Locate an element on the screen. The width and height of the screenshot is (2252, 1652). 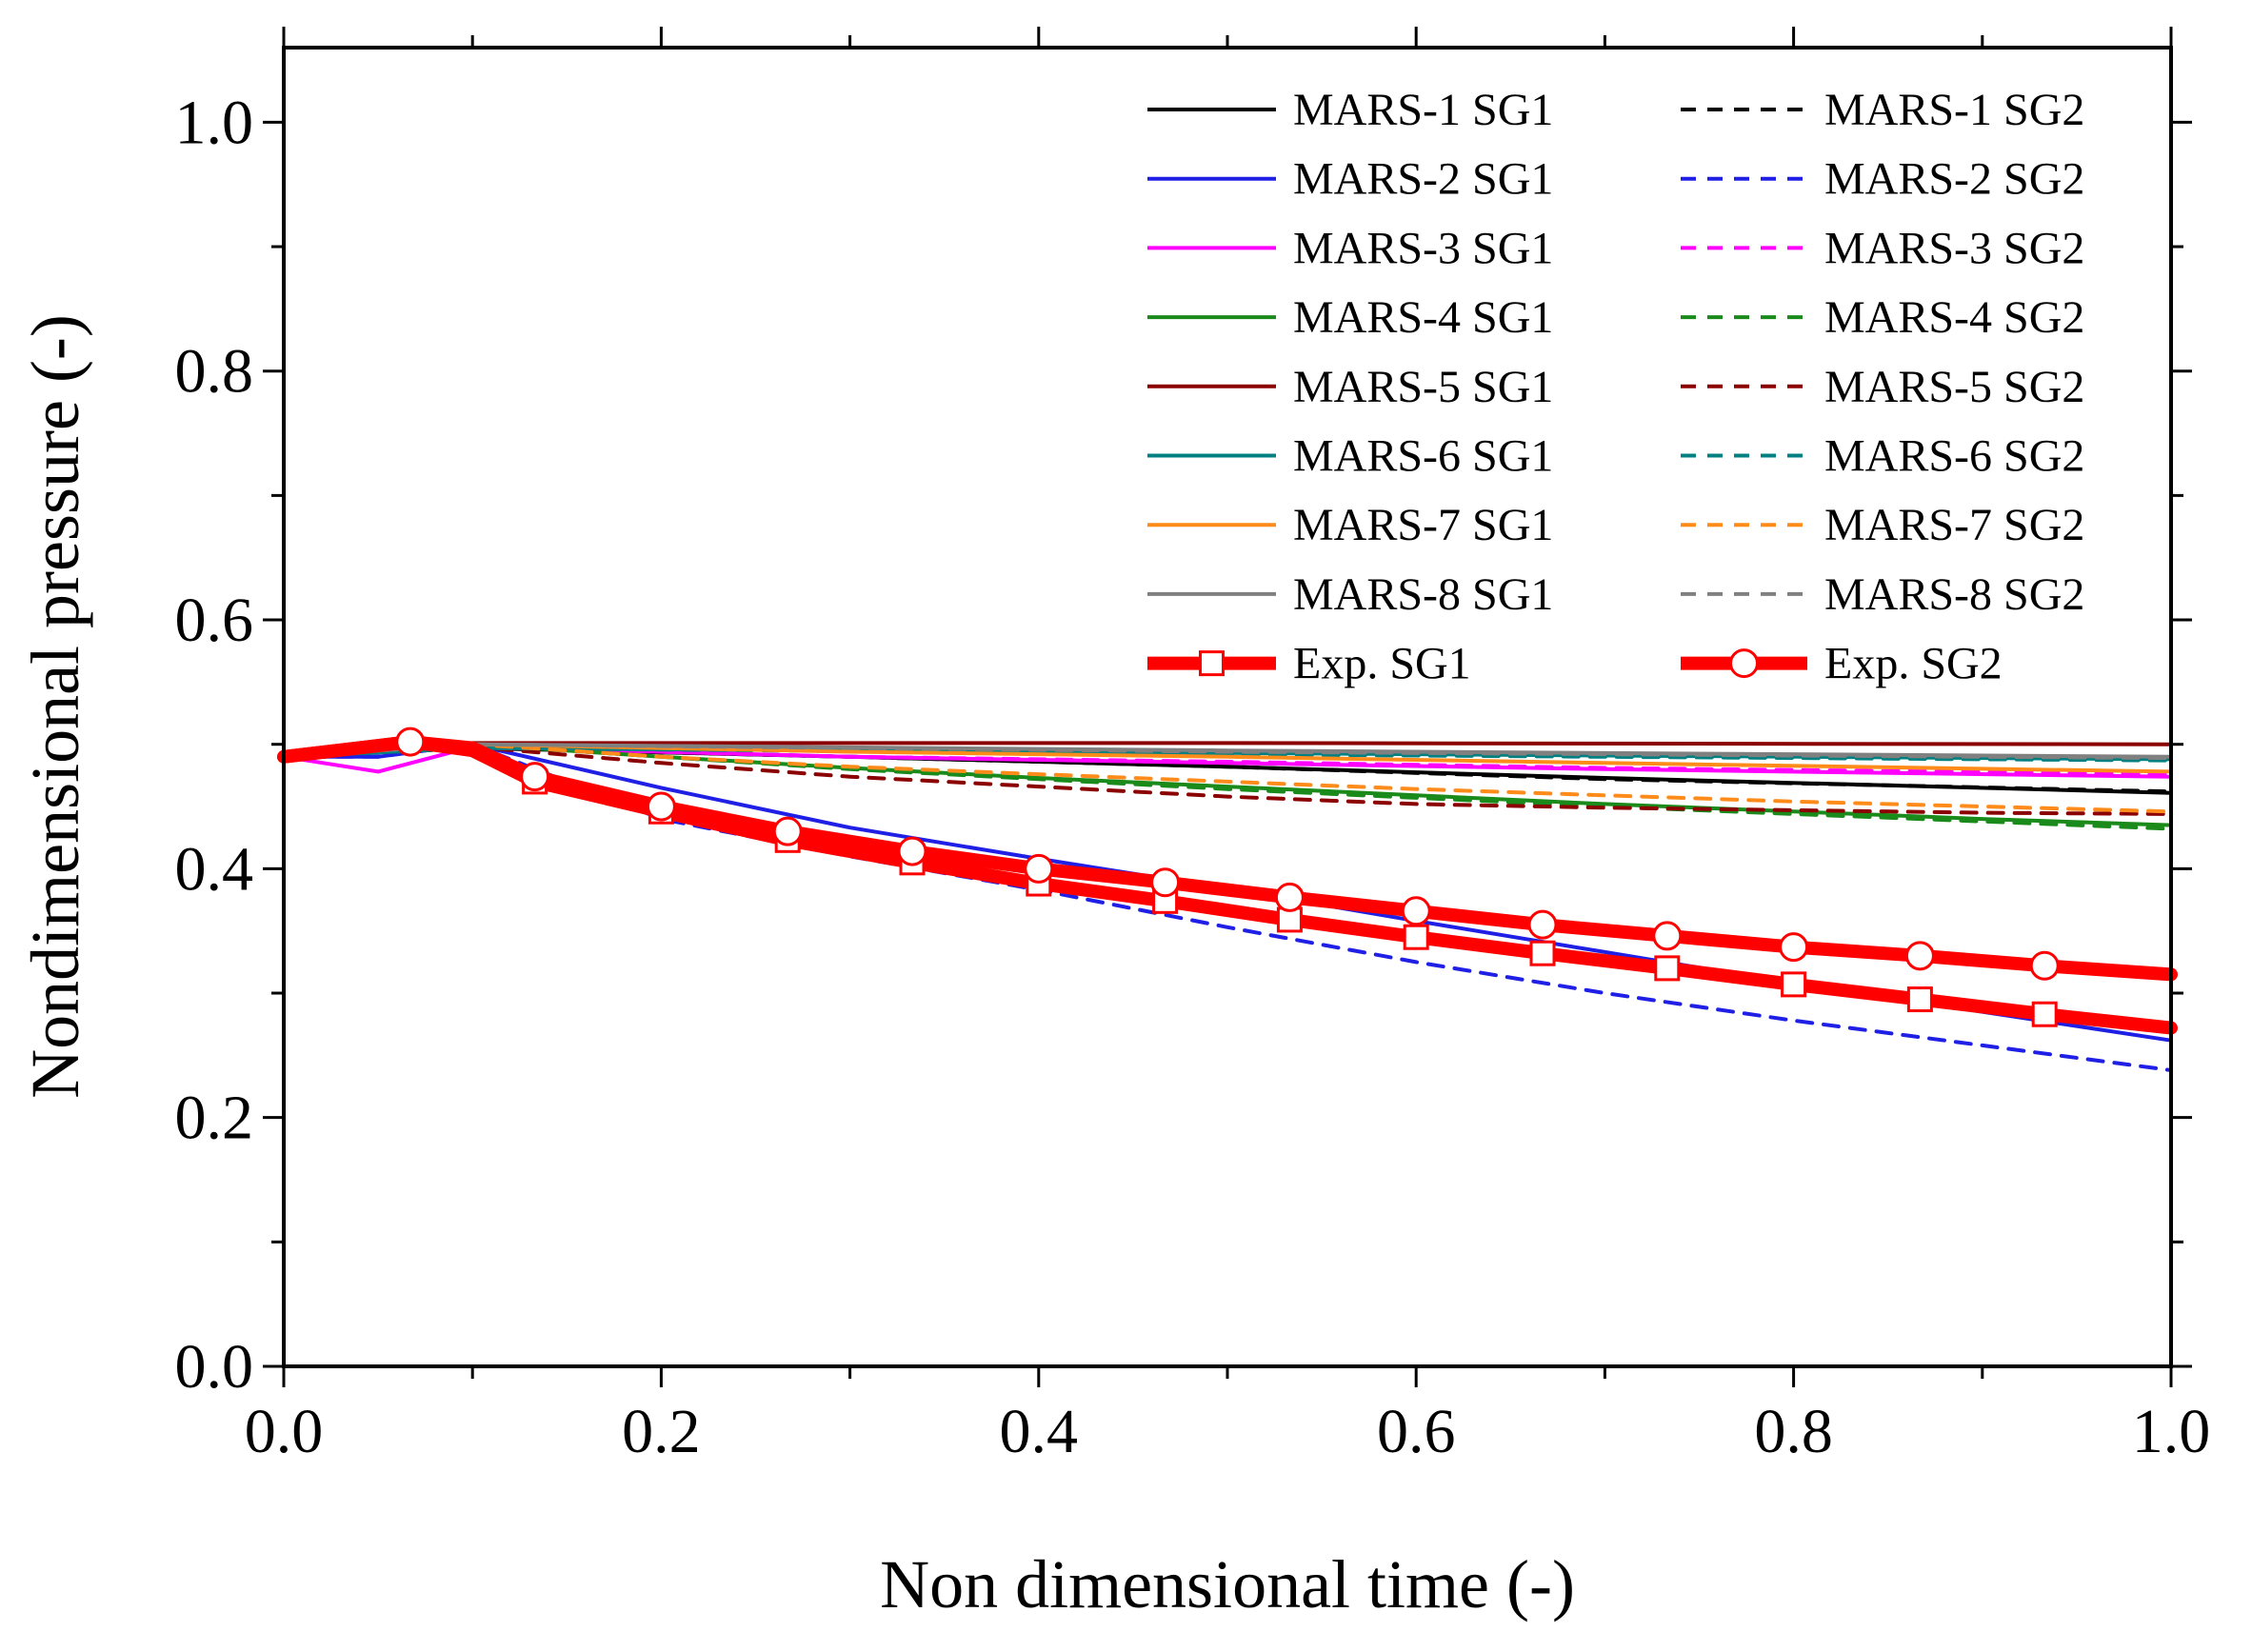
y-axis-title: Nondimensional pressure (-) is located at coordinates (55, 707).